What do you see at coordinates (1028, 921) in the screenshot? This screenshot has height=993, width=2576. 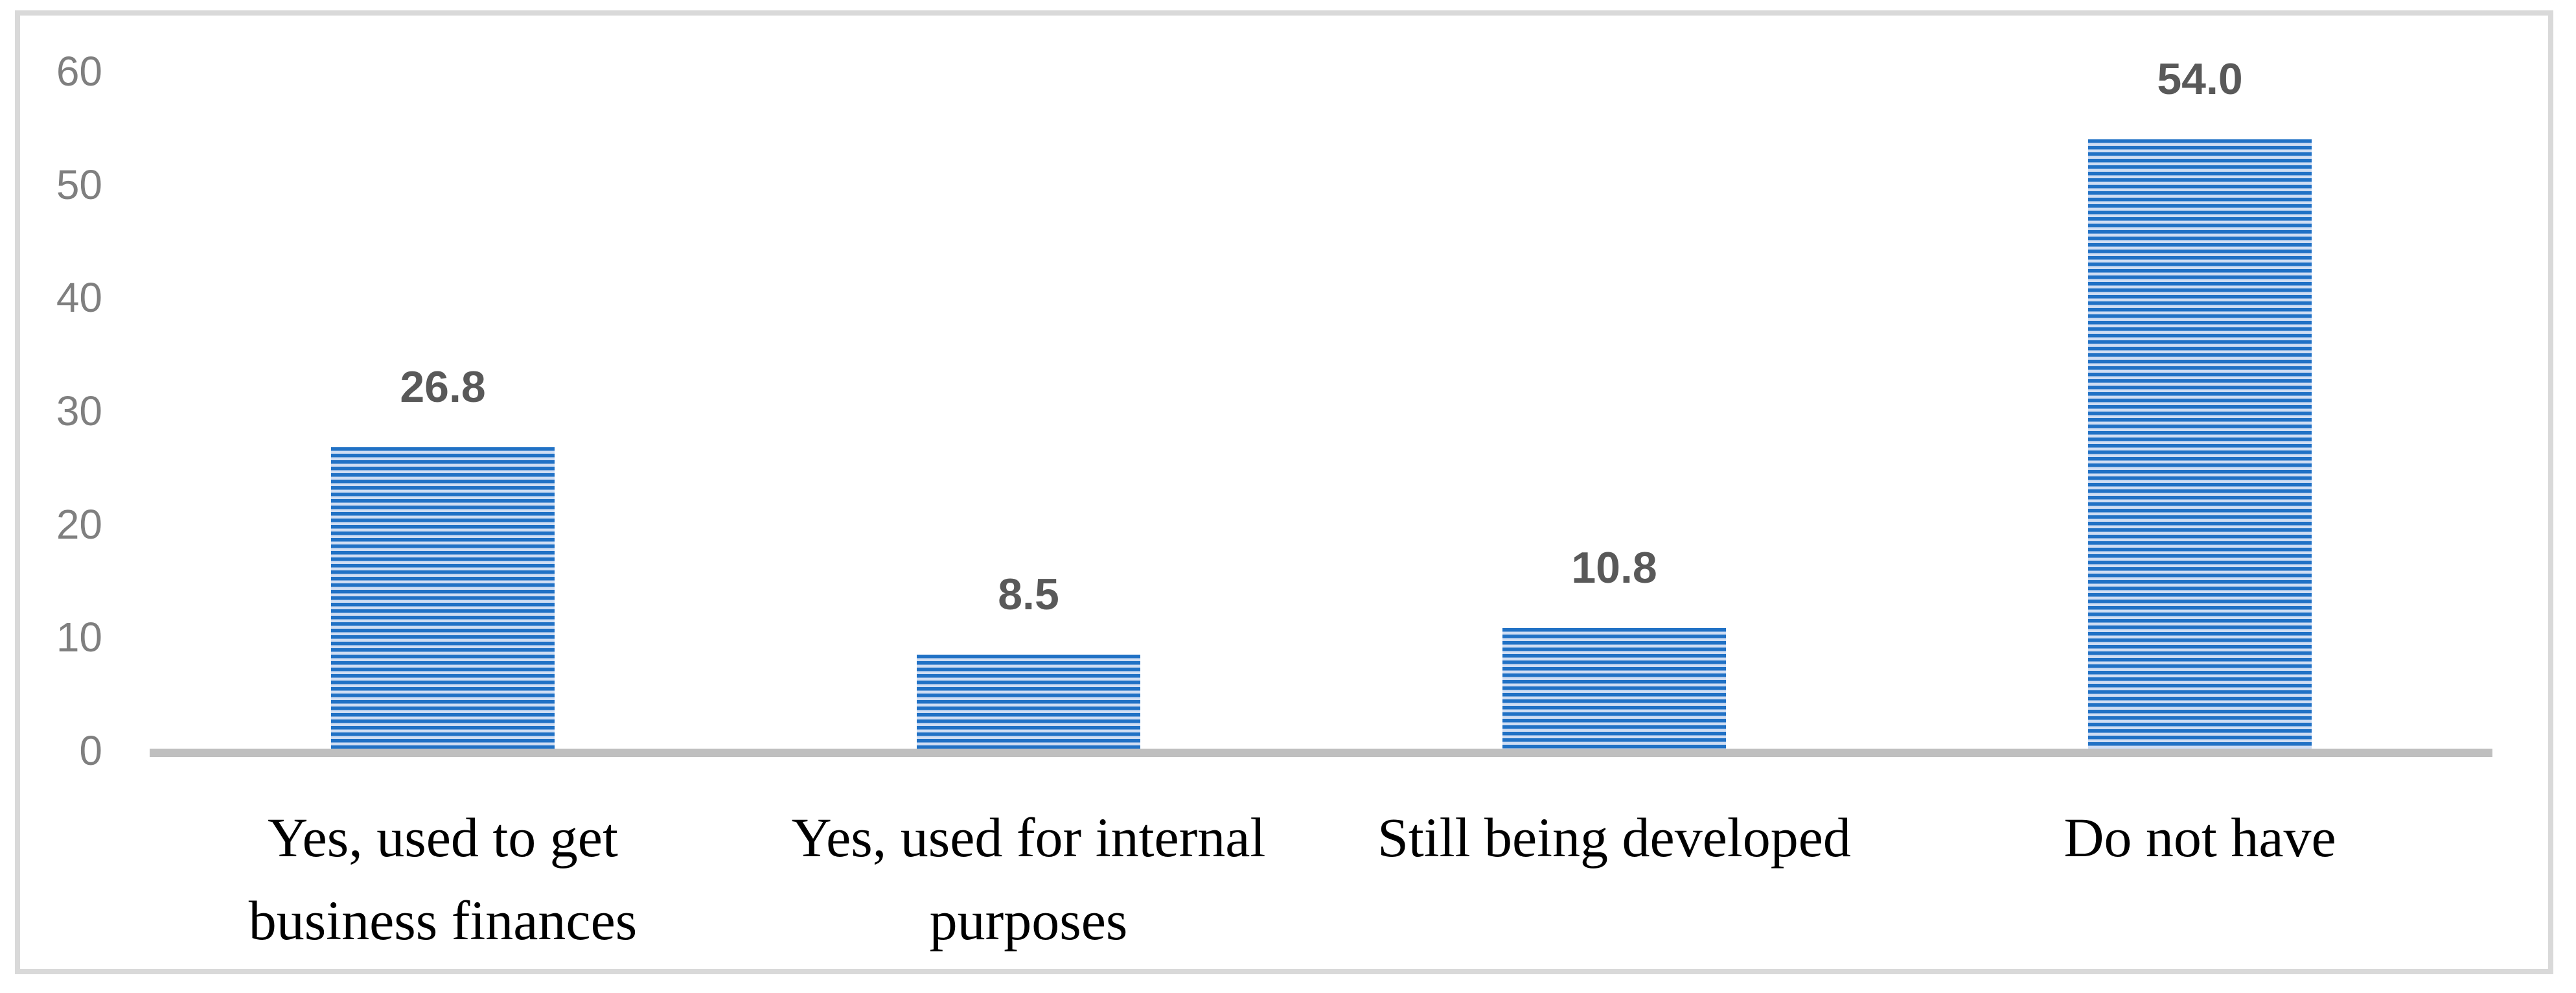 I see `category-label-line: purposes` at bounding box center [1028, 921].